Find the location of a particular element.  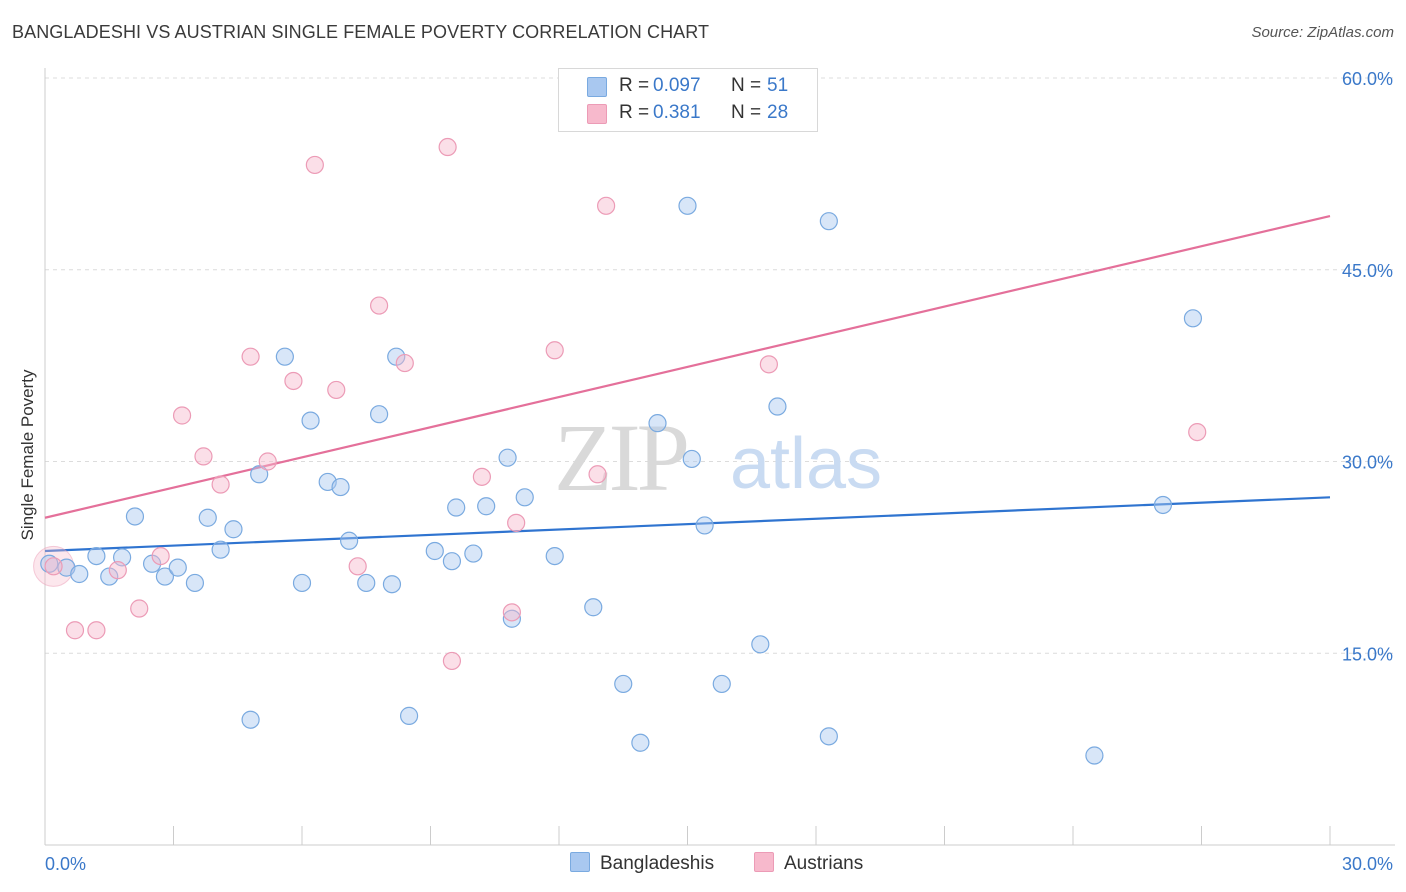

y-tick-label: 15.0% is located at coordinates (1367, 654).